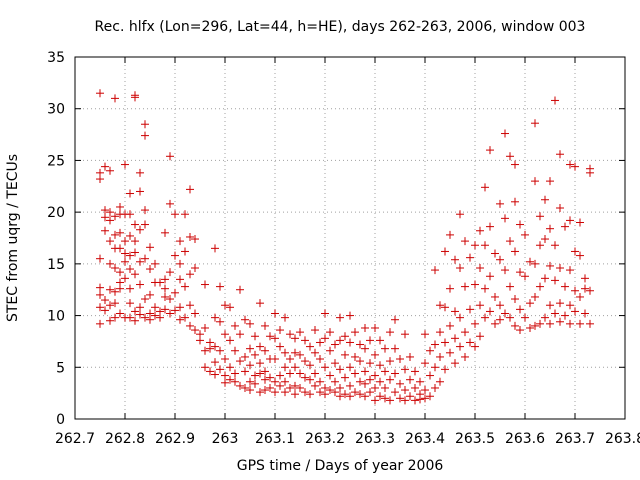 This screenshot has height=480, width=640. What do you see at coordinates (60, 420) in the screenshot?
I see `y-tick-label: 0` at bounding box center [60, 420].